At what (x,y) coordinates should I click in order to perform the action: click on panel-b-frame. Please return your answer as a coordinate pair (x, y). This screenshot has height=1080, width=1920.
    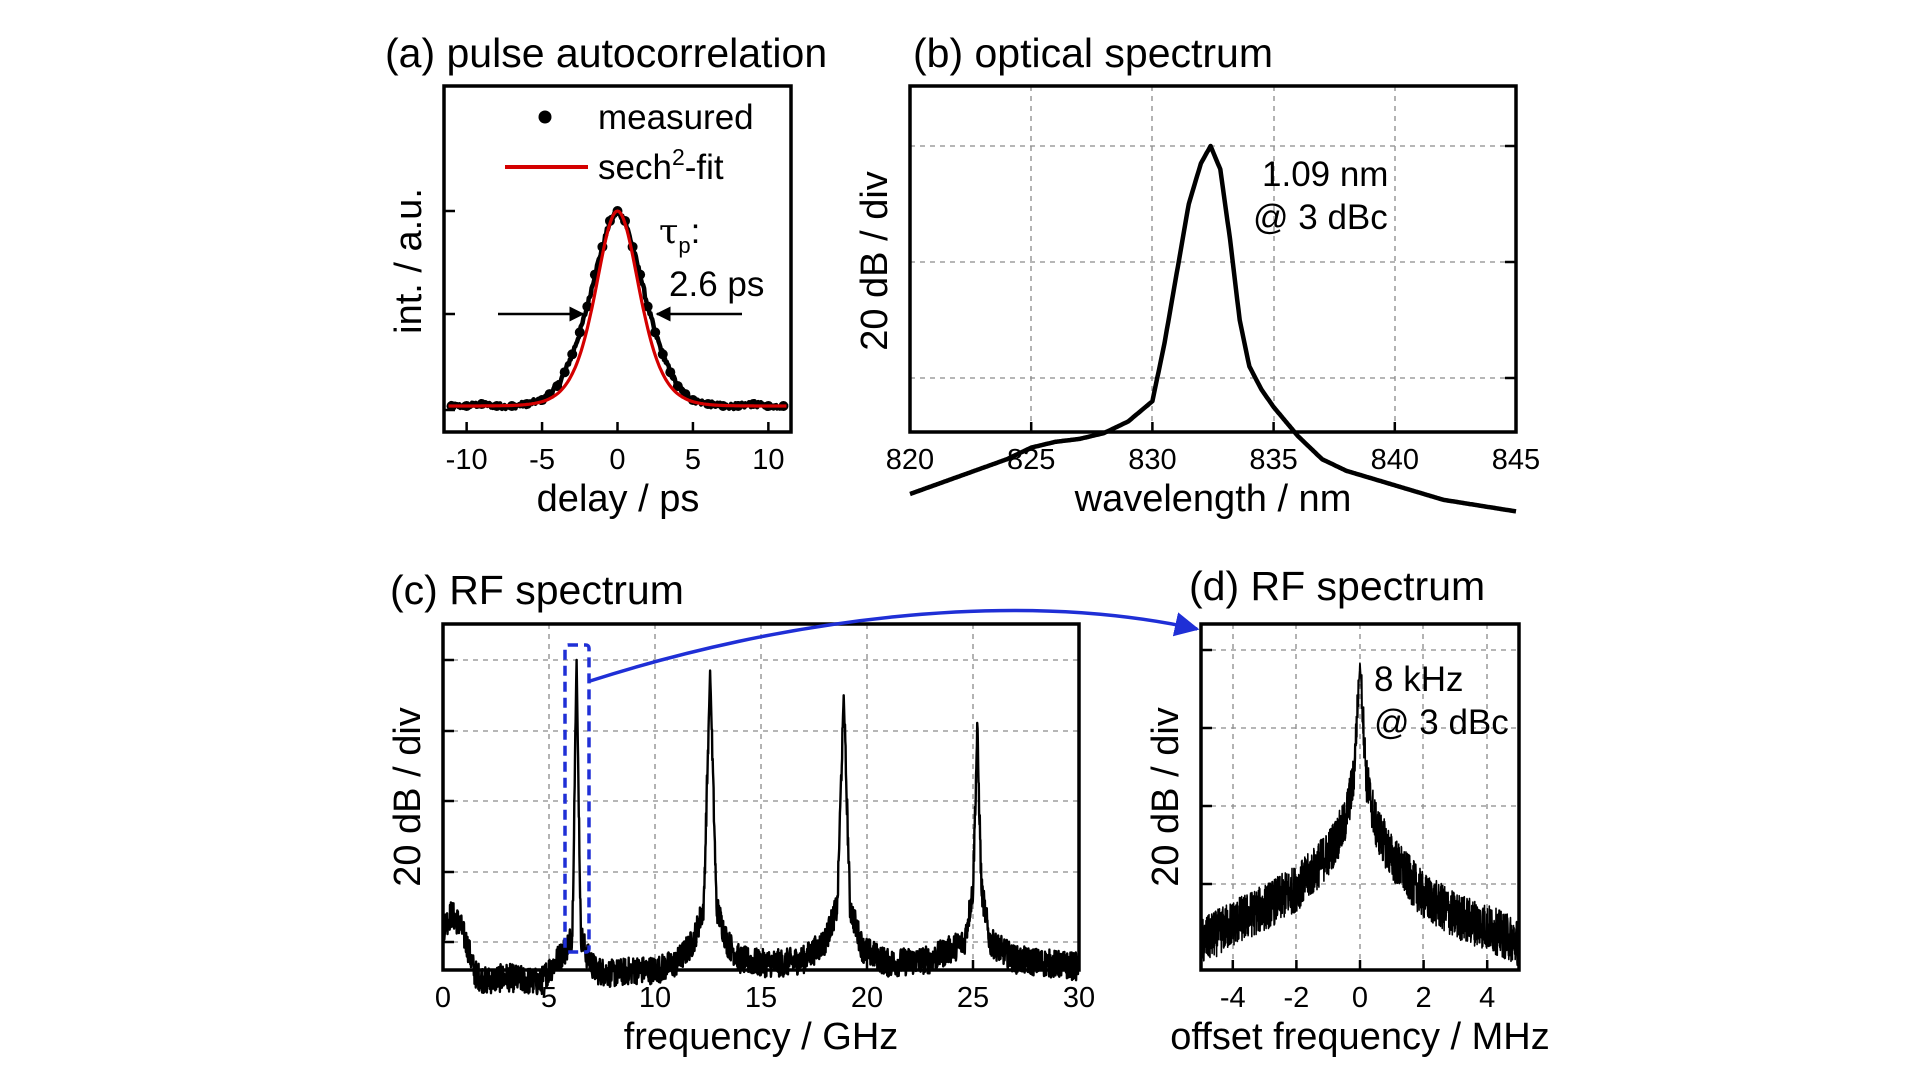
    Looking at the image, I should click on (1213, 259).